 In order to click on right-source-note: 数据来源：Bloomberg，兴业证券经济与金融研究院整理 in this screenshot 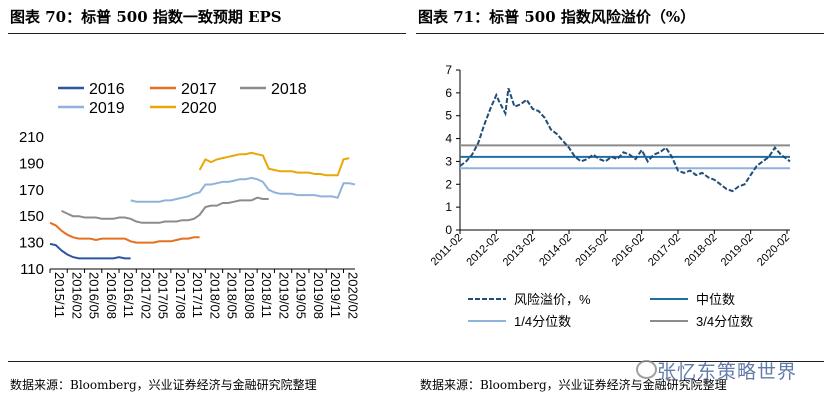, I will do `click(573, 385)`.